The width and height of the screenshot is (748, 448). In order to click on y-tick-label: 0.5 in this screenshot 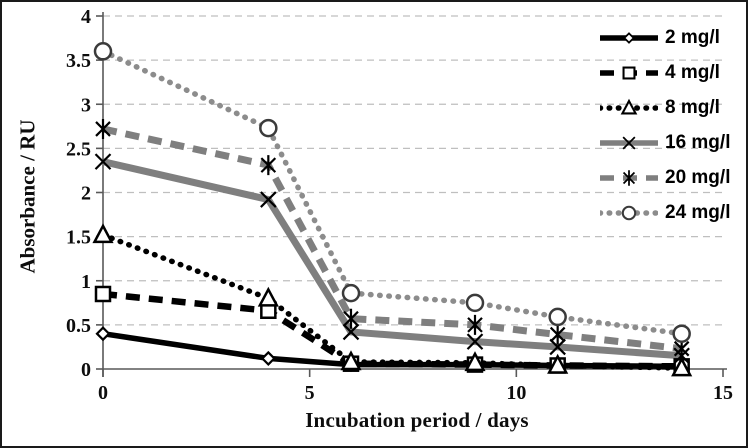, I will do `click(78, 326)`.